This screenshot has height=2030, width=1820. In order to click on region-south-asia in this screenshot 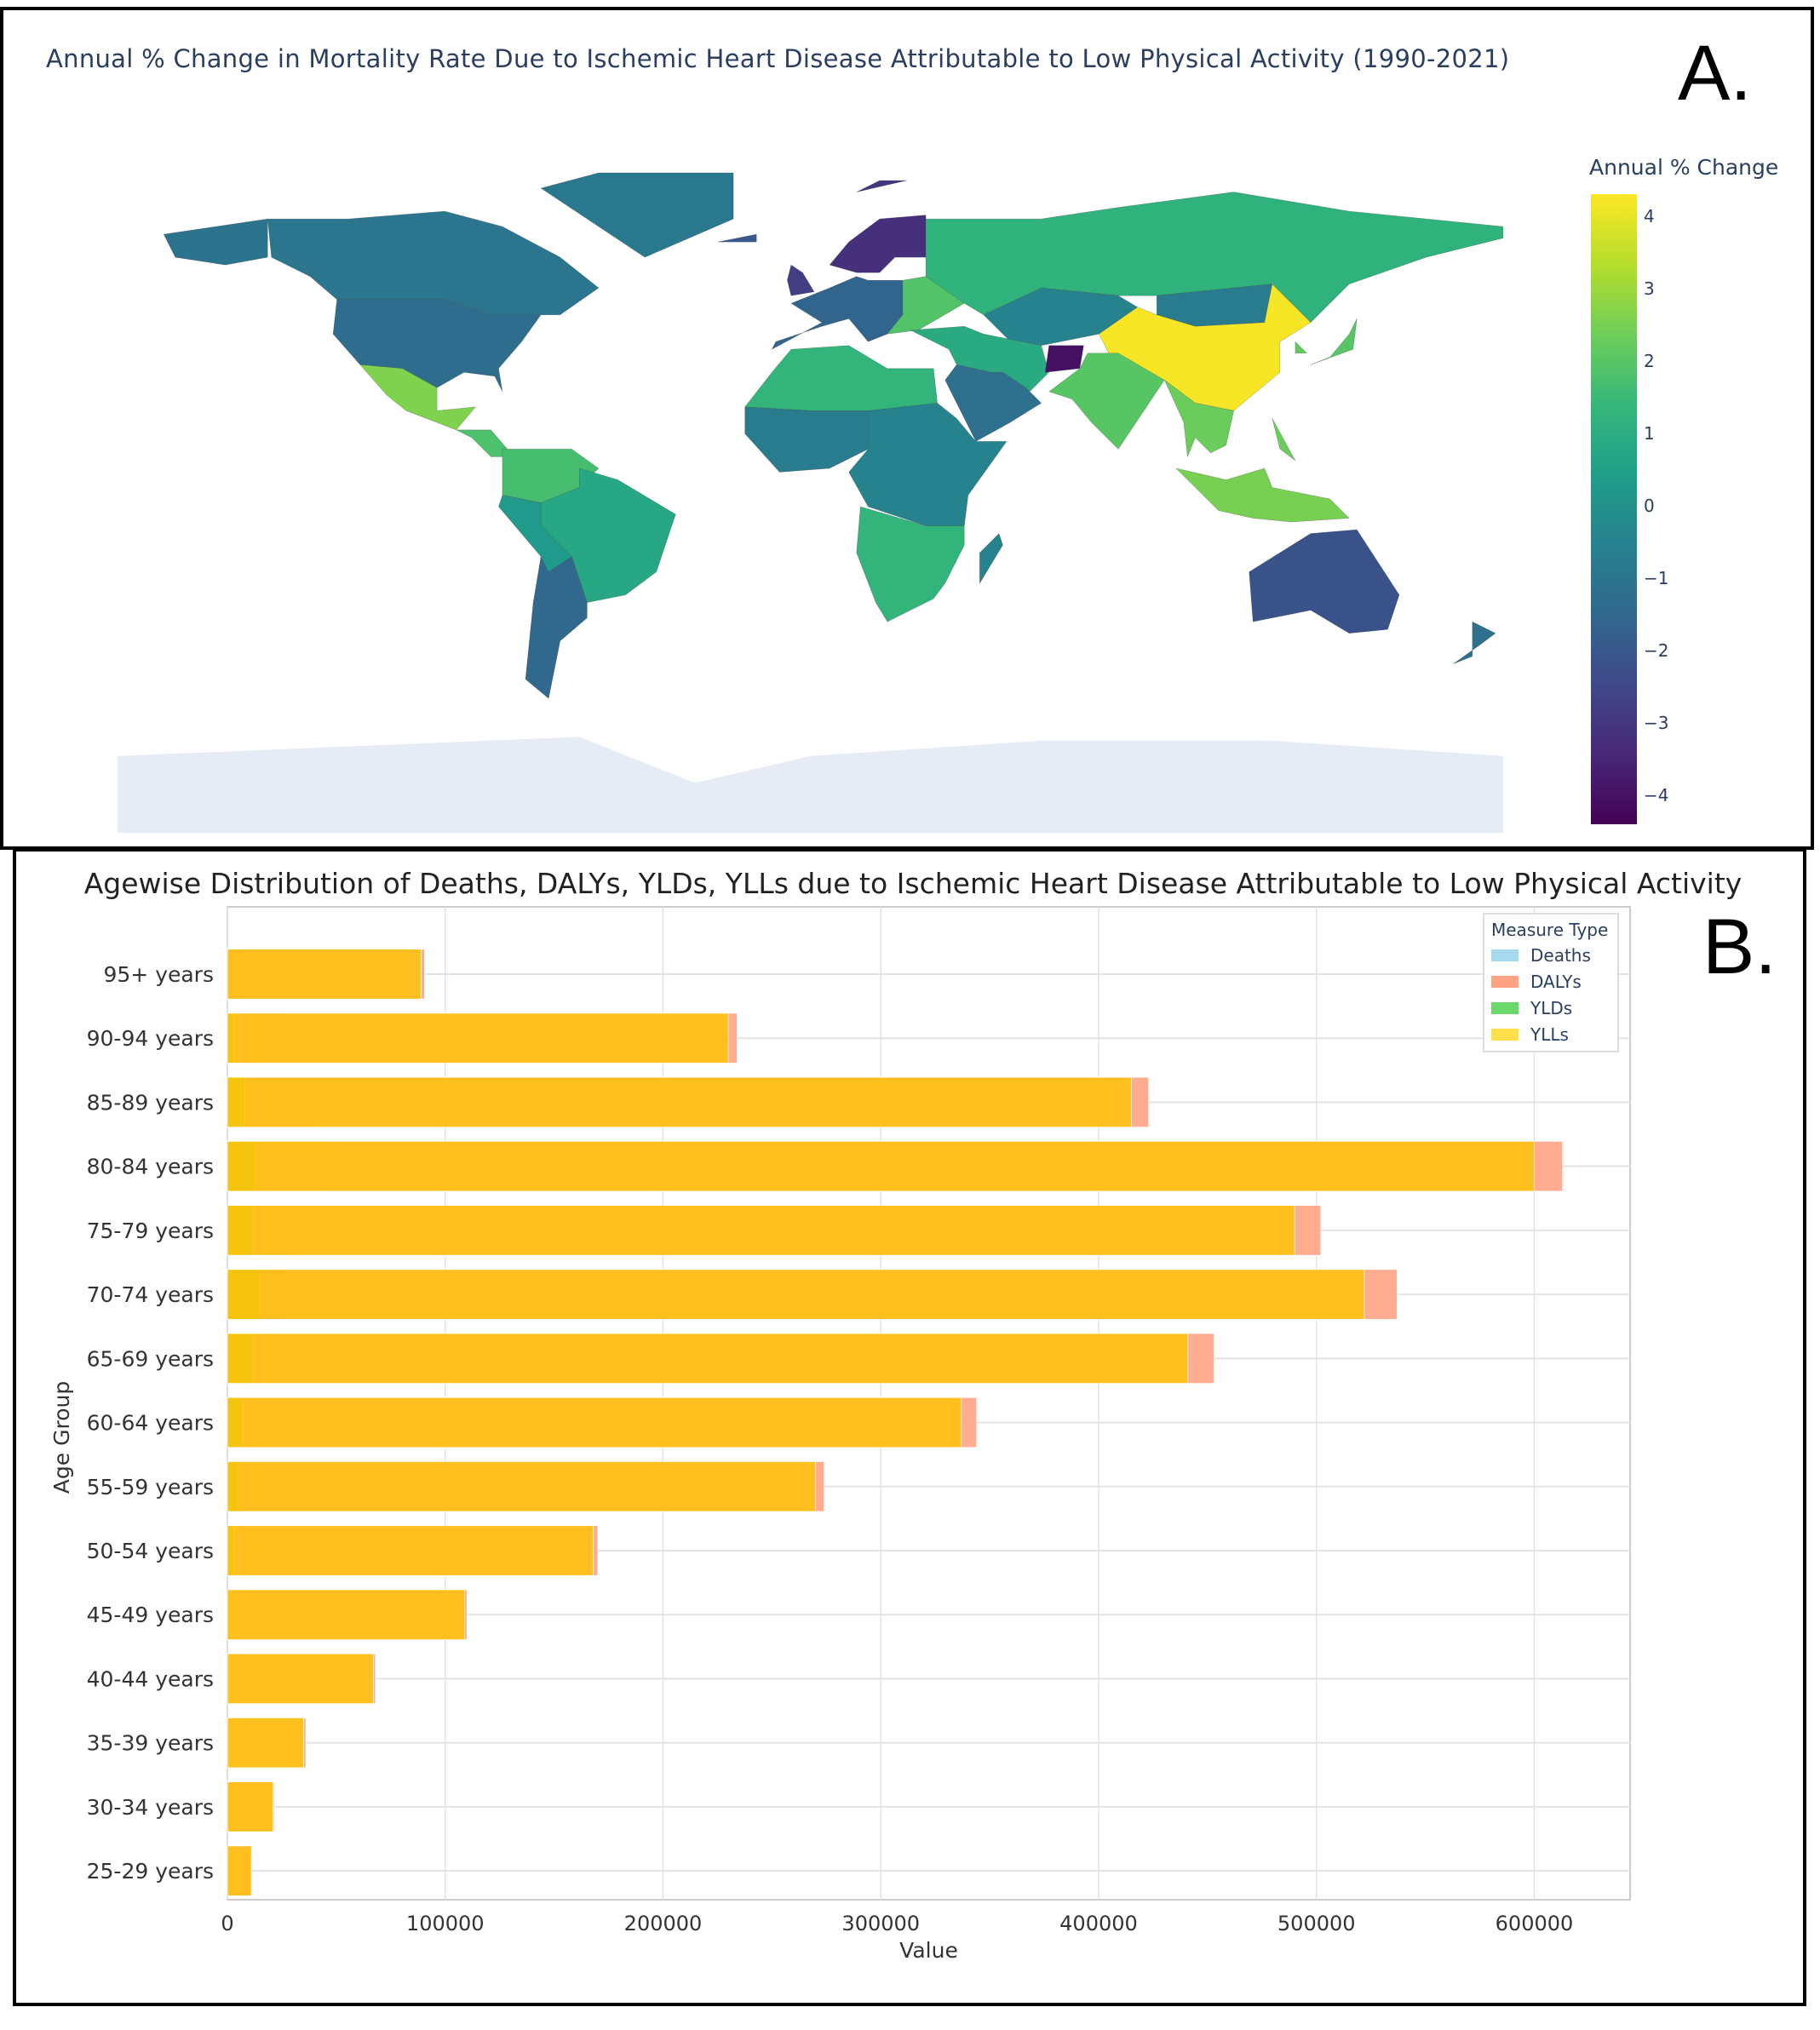, I will do `click(1107, 401)`.